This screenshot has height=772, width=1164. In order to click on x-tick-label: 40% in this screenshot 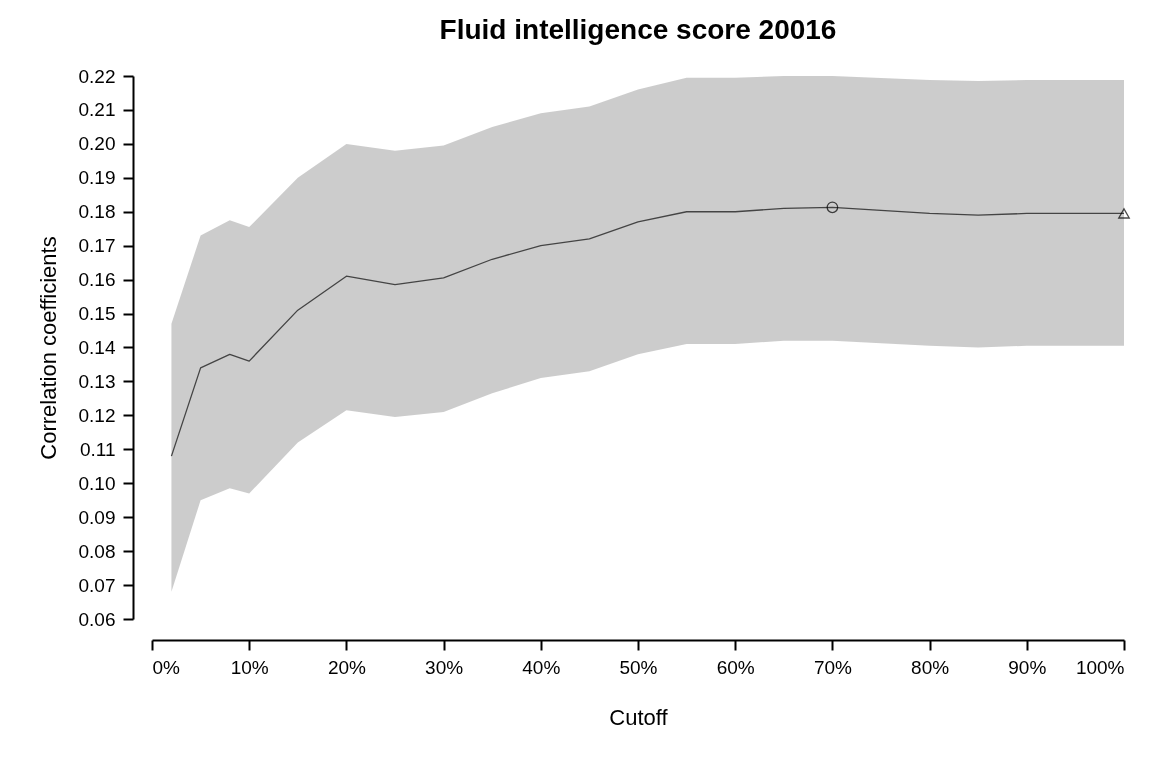, I will do `click(541, 667)`.